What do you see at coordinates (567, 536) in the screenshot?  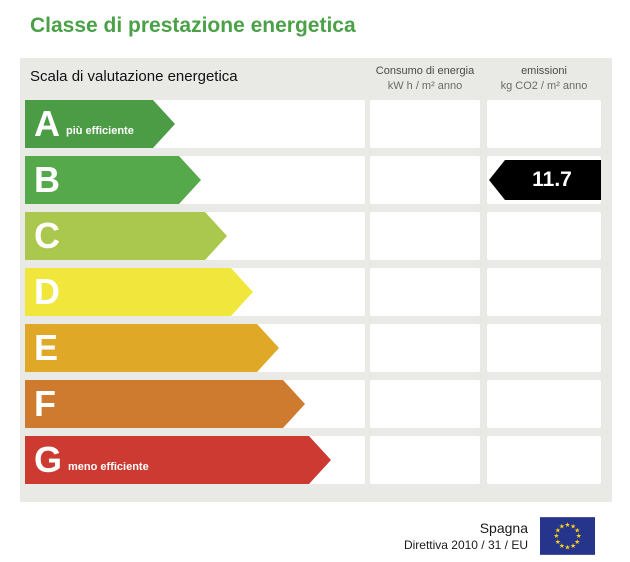 I see `eu-flag-icon: ★ ★ ★ ★ ★ ★ ★ ★ ★ ★ ★ ★` at bounding box center [567, 536].